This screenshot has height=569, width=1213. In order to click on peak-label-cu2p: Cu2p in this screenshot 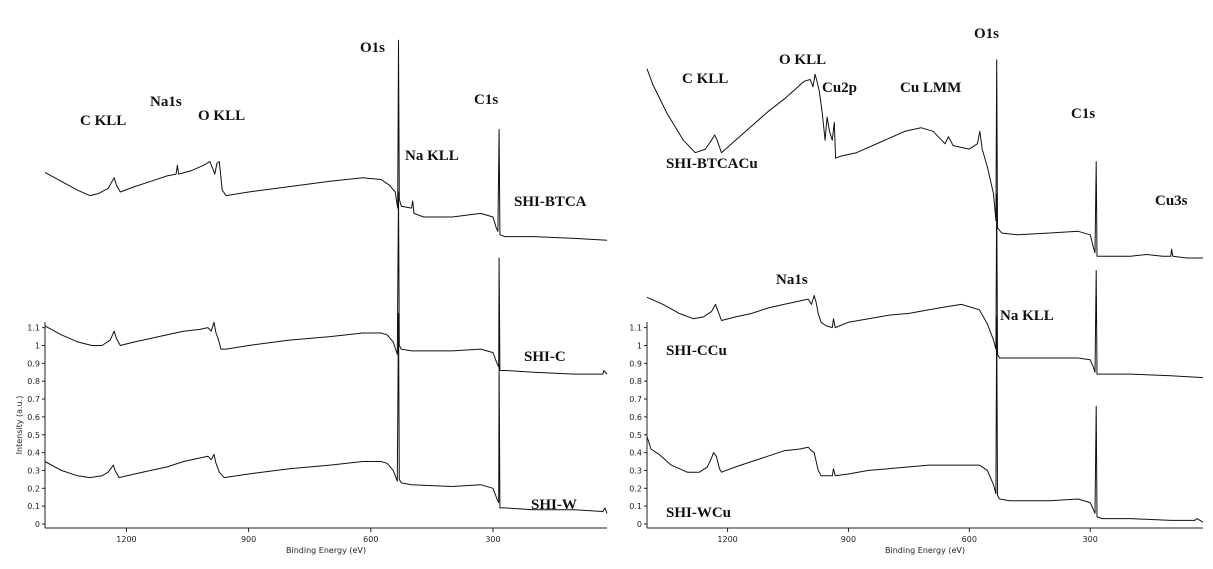, I will do `click(839, 88)`.